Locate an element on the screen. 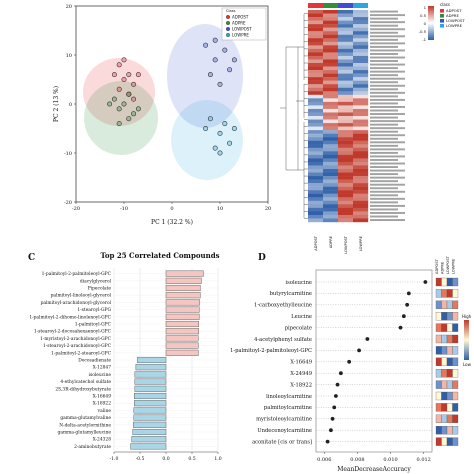 The width and height of the screenshot is (474, 474). importance-side-column-label: ADPRE is located at coordinates (443, 267).